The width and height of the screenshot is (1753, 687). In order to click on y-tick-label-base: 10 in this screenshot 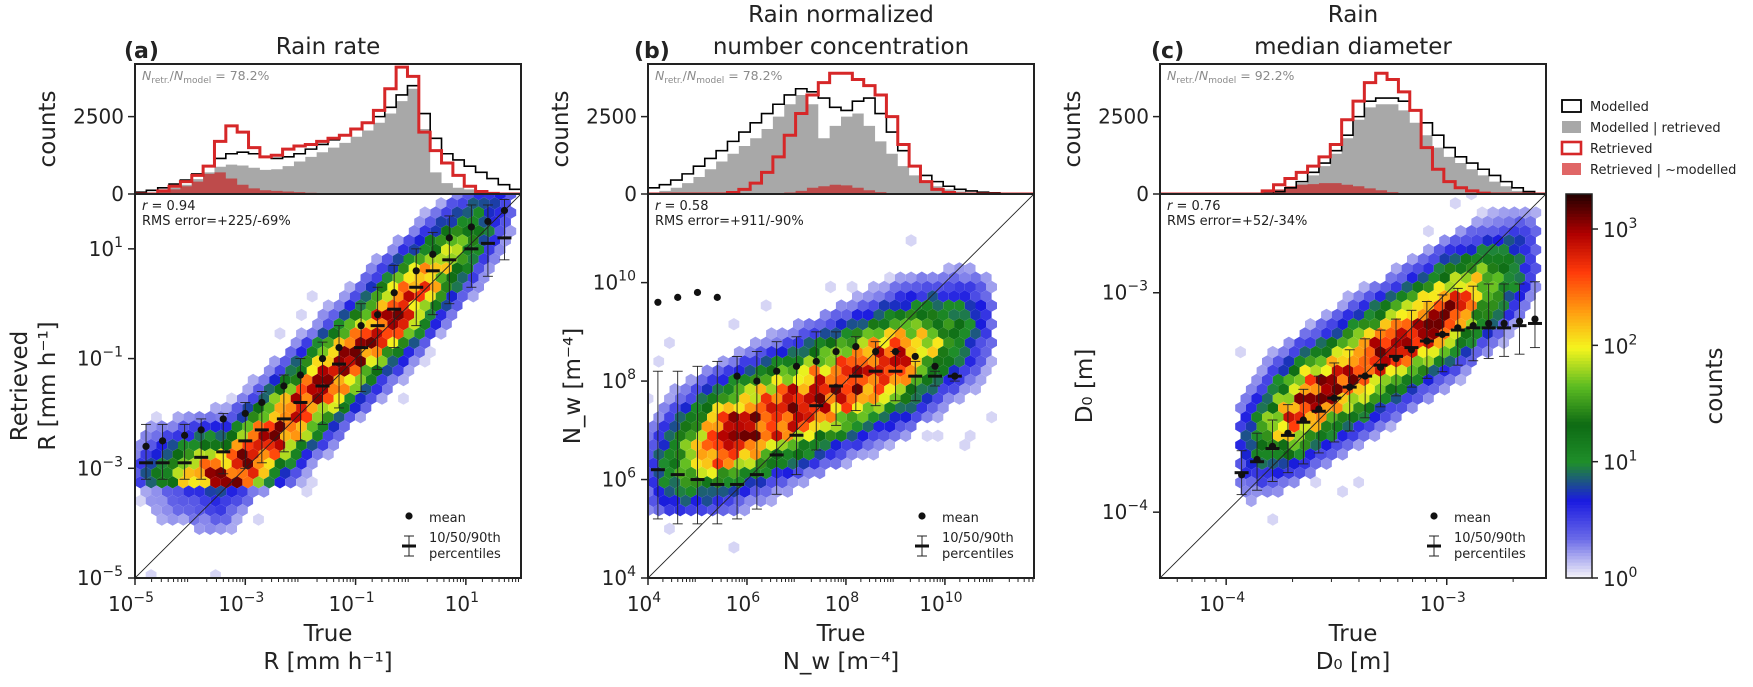, I will do `click(614, 480)`.